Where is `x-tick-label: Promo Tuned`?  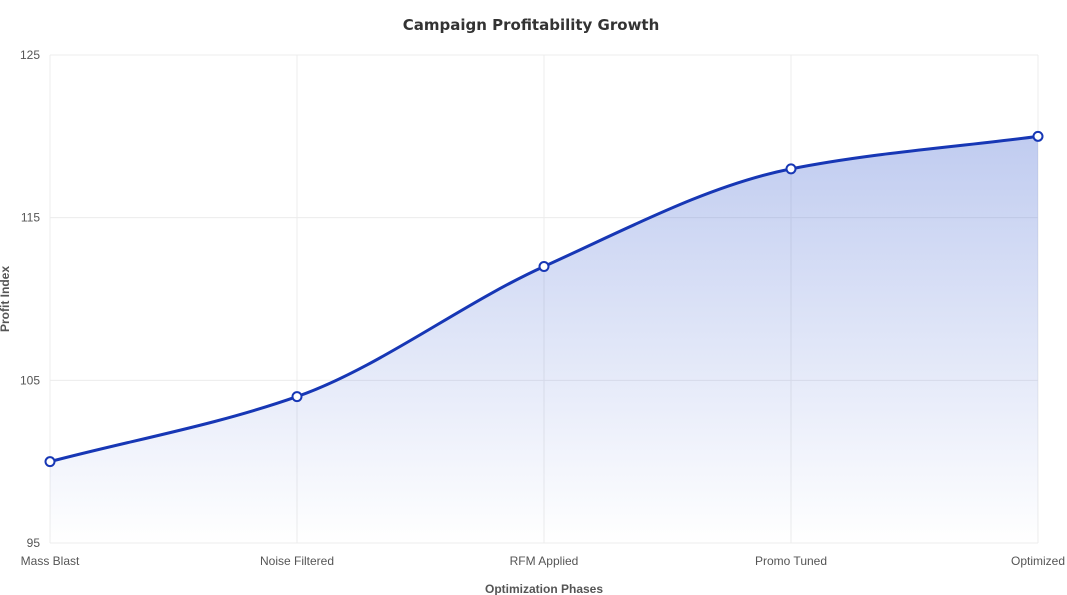
x-tick-label: Promo Tuned is located at coordinates (791, 561).